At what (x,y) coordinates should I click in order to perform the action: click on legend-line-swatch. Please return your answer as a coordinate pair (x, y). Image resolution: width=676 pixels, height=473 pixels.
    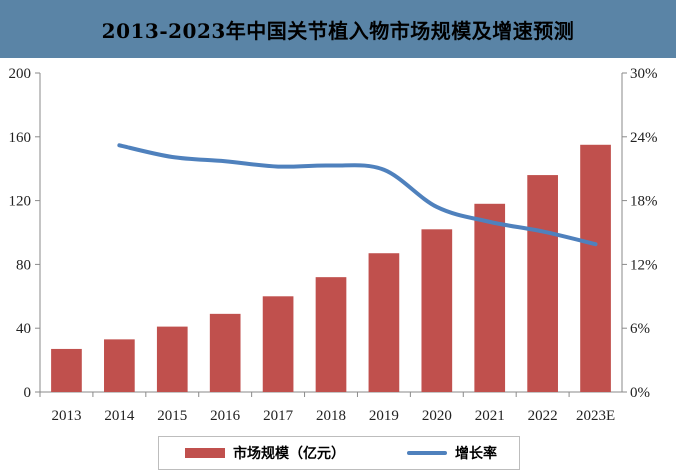
    Looking at the image, I should click on (427, 453).